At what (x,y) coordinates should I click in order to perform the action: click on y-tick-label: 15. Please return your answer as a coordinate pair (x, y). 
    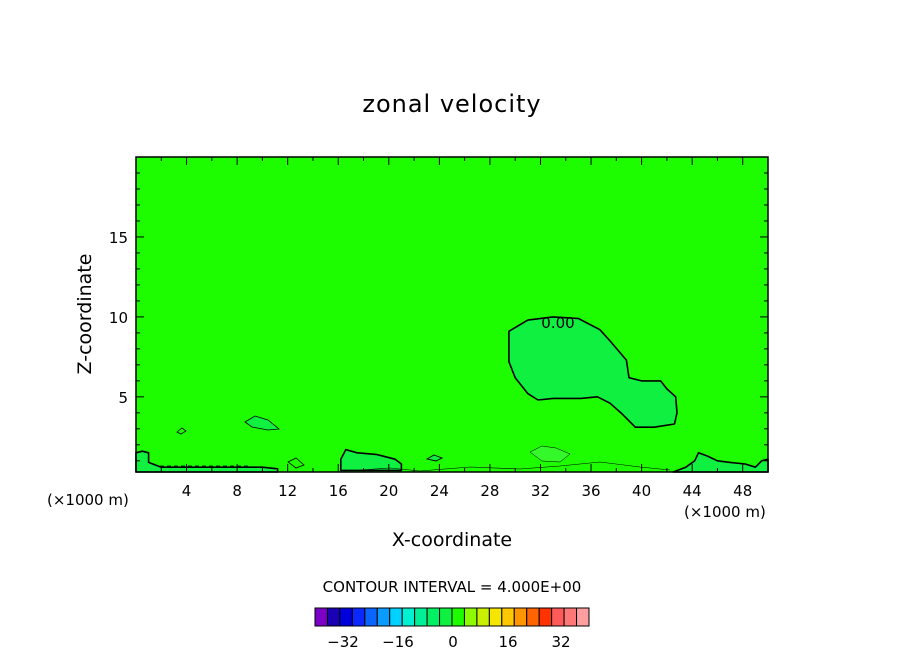
    Looking at the image, I should click on (118, 238).